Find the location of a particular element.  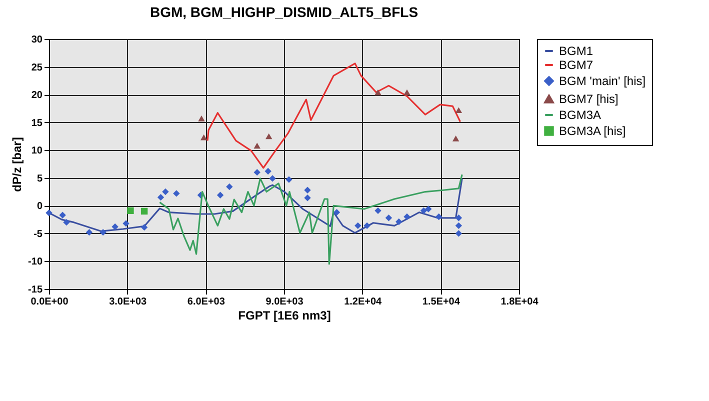

x-tick-label: 1.8E+04 is located at coordinates (519, 302).